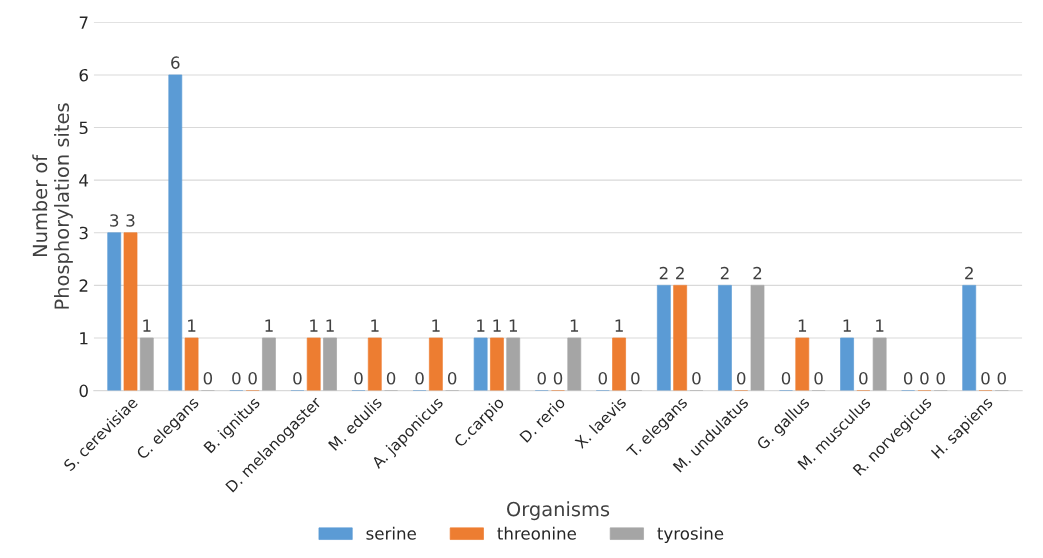 The height and width of the screenshot is (558, 1043). I want to click on y-tick-label: 5, so click(83, 128).